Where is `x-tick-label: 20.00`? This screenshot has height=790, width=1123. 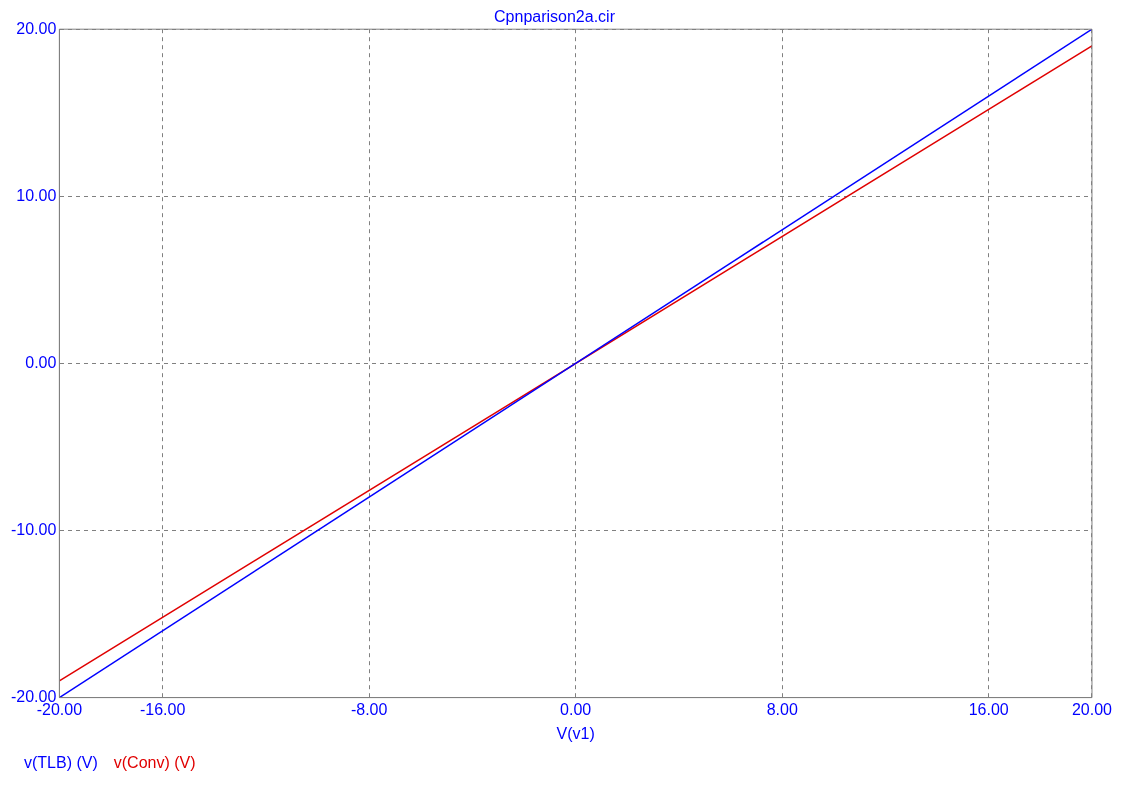 x-tick-label: 20.00 is located at coordinates (1092, 709).